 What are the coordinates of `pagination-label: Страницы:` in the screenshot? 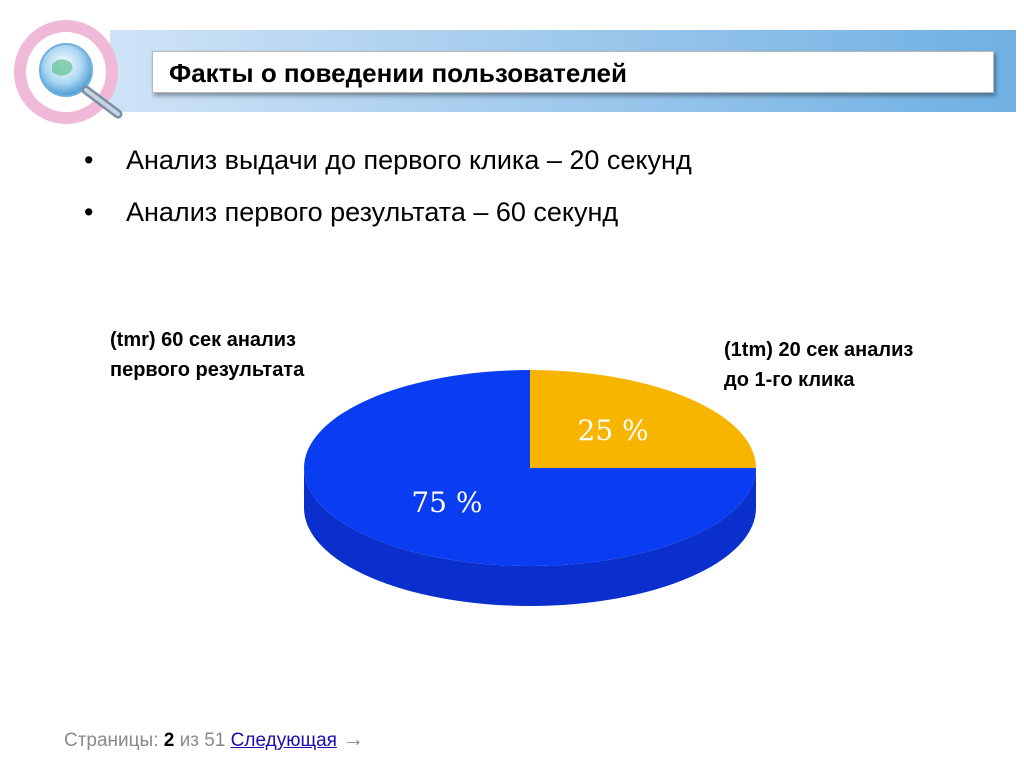 It's located at (111, 740).